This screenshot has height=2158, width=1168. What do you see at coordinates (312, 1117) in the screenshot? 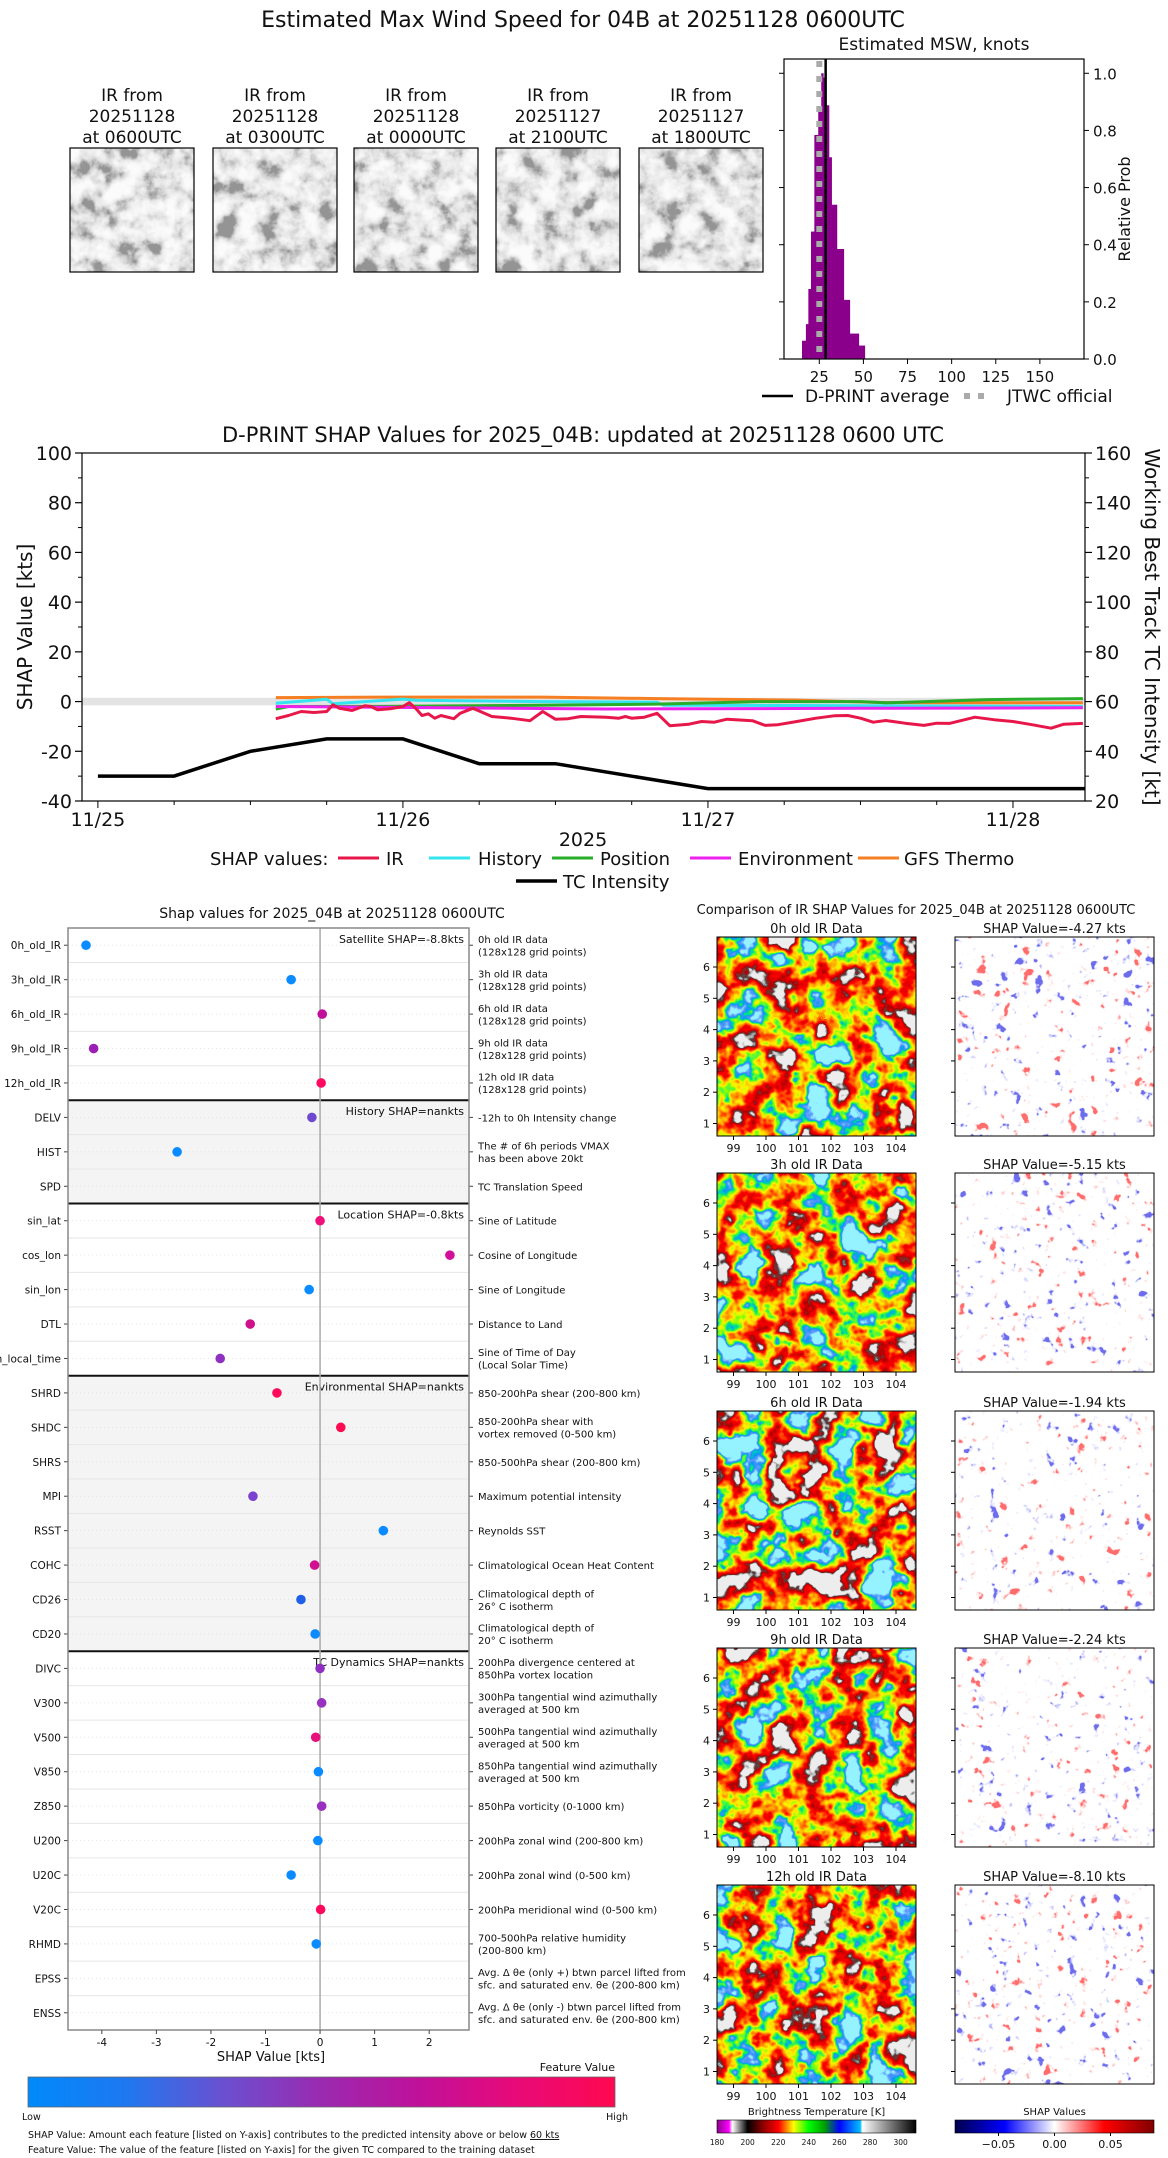
I see `shap-point-delv` at bounding box center [312, 1117].